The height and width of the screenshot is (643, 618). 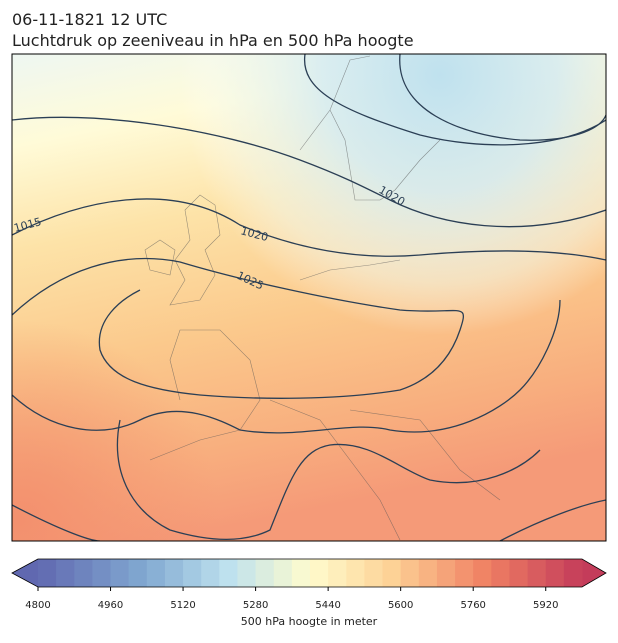 What do you see at coordinates (327, 605) in the screenshot?
I see `colorbar-tick-label: 5440` at bounding box center [327, 605].